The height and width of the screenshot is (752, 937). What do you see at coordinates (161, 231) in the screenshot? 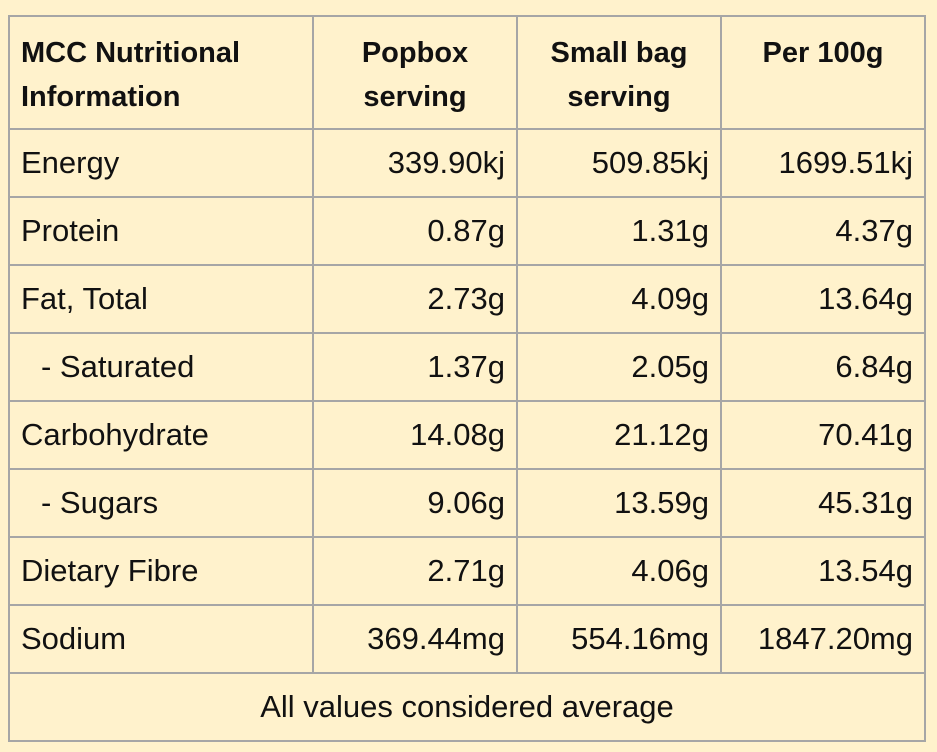
I see `row-label: Protein` at bounding box center [161, 231].